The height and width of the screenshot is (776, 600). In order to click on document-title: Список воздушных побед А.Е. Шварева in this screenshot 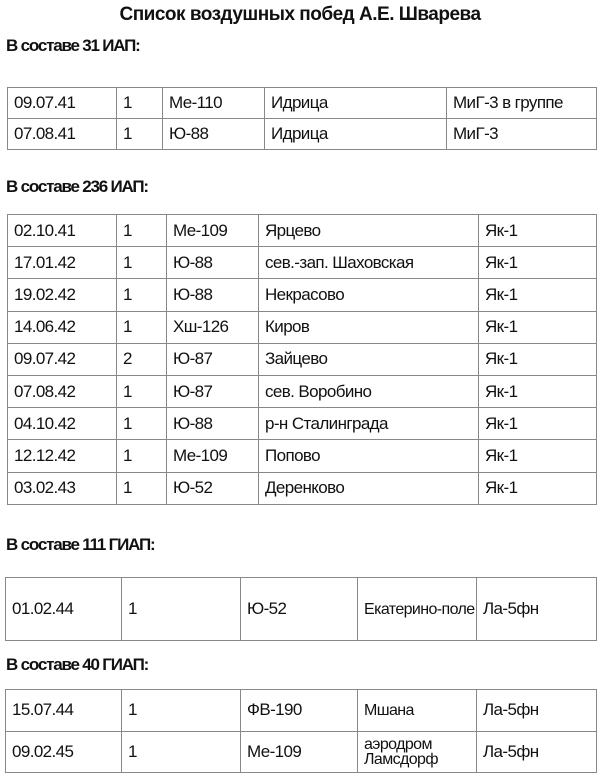, I will do `click(300, 14)`.